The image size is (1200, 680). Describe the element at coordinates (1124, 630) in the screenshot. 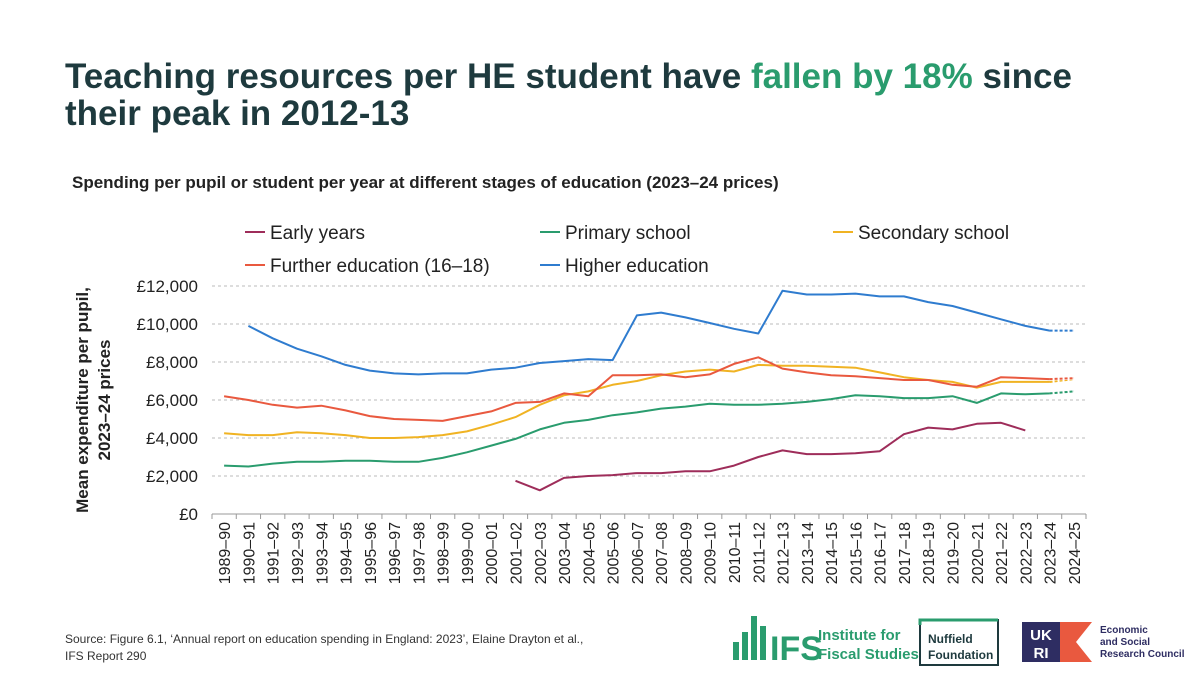

I see `esrc-name: Economic` at that location.